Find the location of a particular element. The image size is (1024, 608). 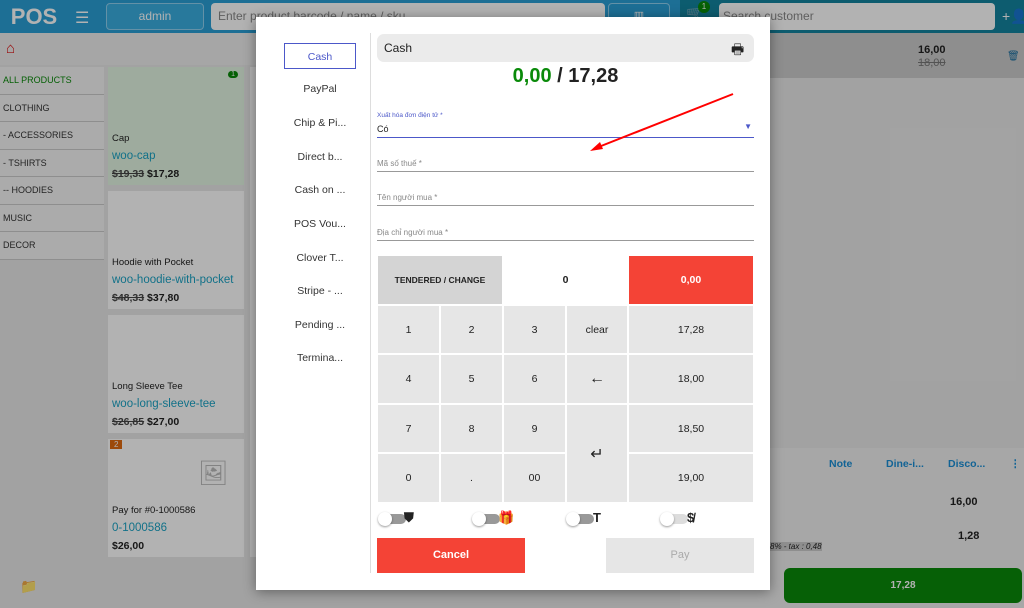

category-item: - ACCESSORIES is located at coordinates (52, 136).